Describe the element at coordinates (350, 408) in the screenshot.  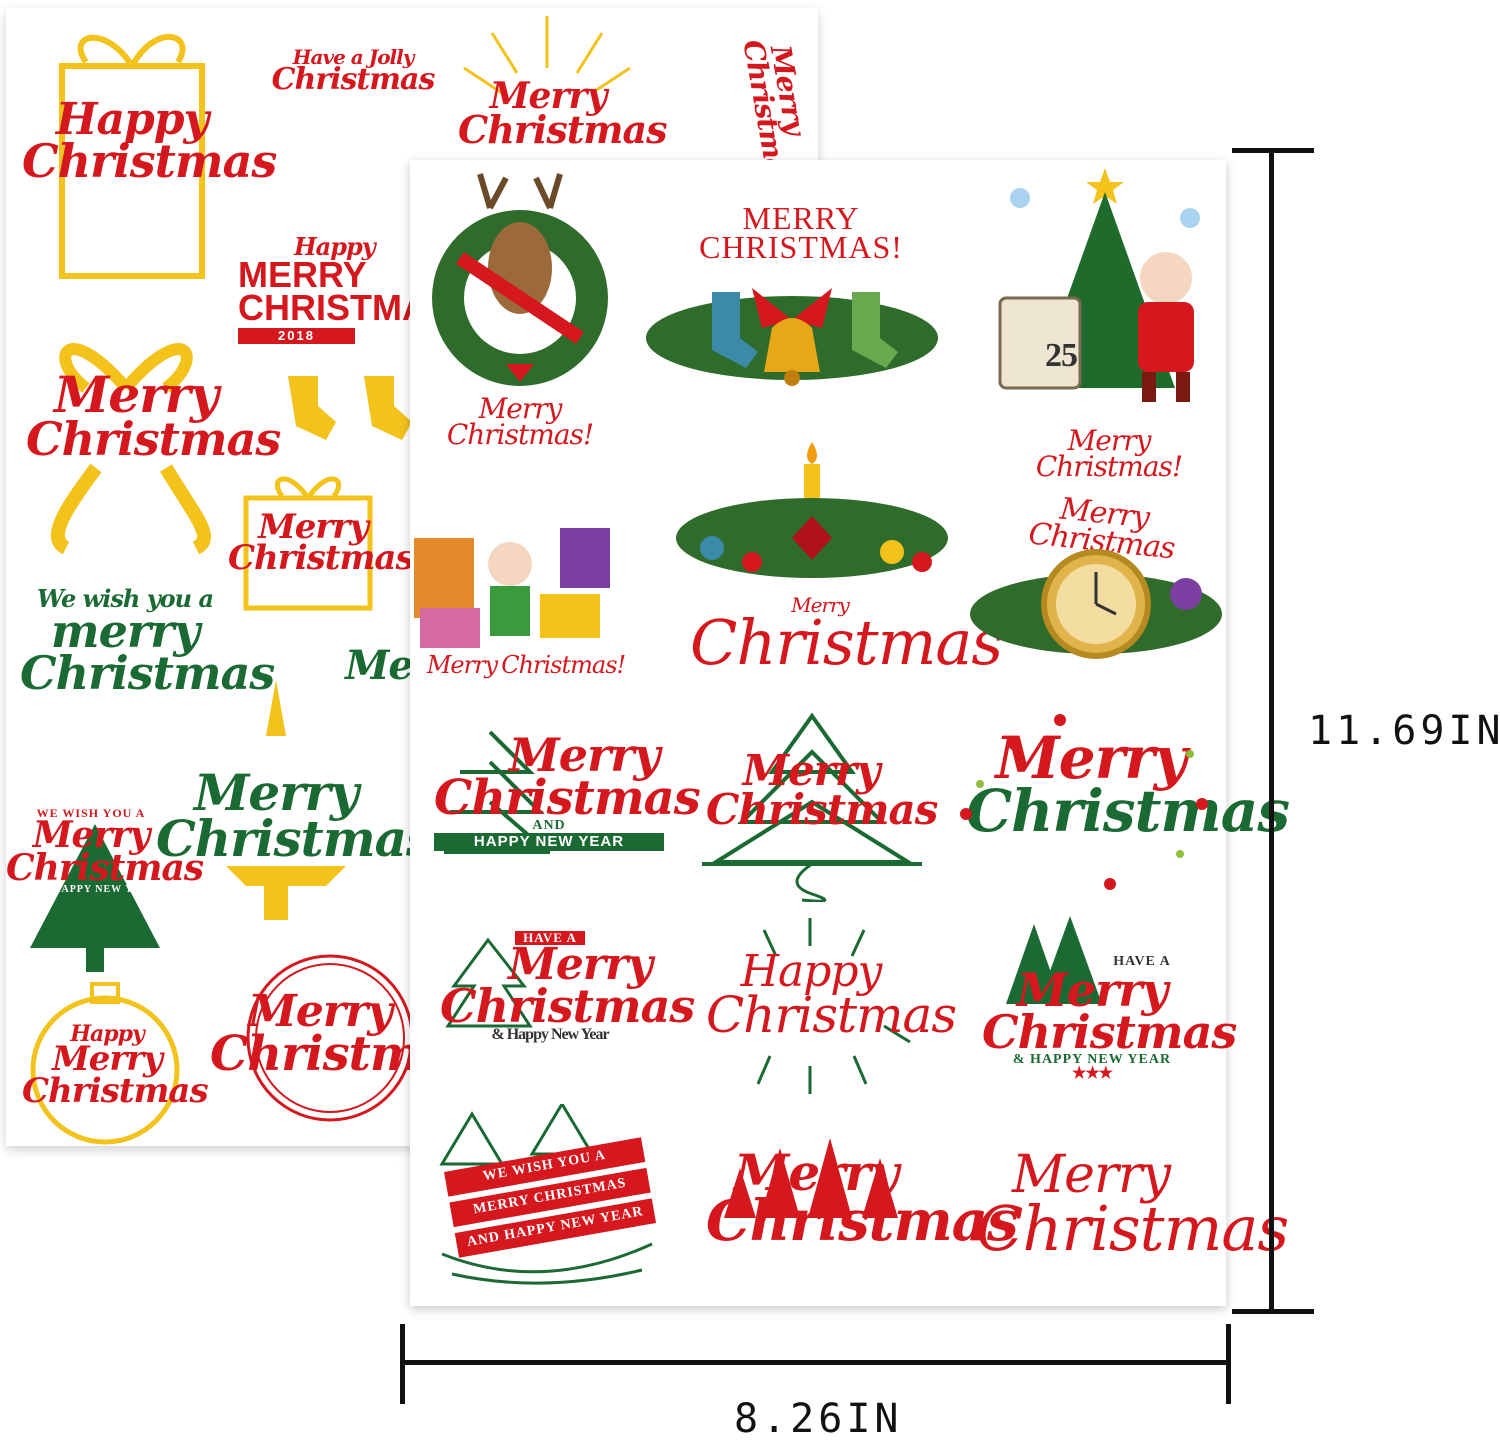
I see `gold-stockings` at that location.